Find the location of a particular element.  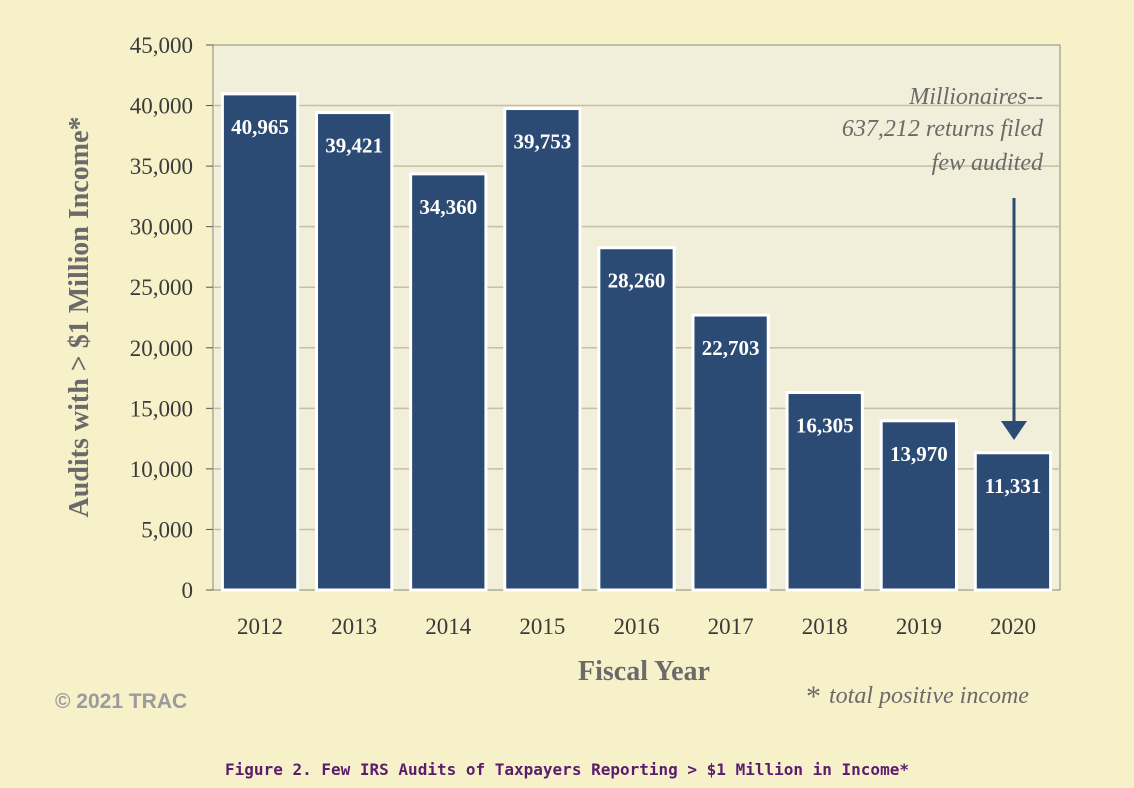

y-tick-label: 20,000 is located at coordinates (161, 348).